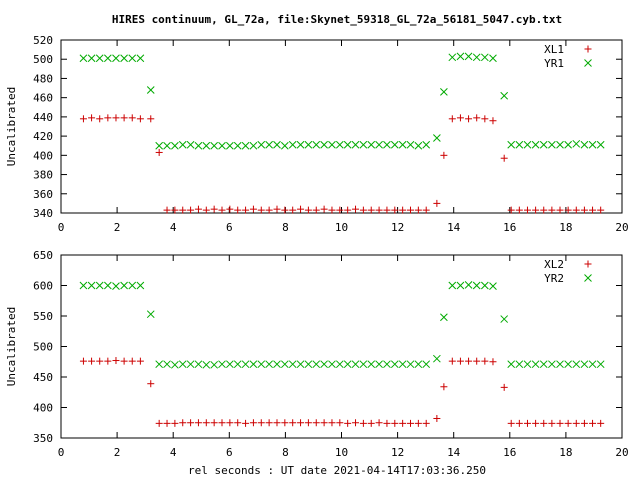 This screenshot has width=640, height=484. Describe the element at coordinates (621, 227) in the screenshot. I see `x-tick-label: 20` at that location.